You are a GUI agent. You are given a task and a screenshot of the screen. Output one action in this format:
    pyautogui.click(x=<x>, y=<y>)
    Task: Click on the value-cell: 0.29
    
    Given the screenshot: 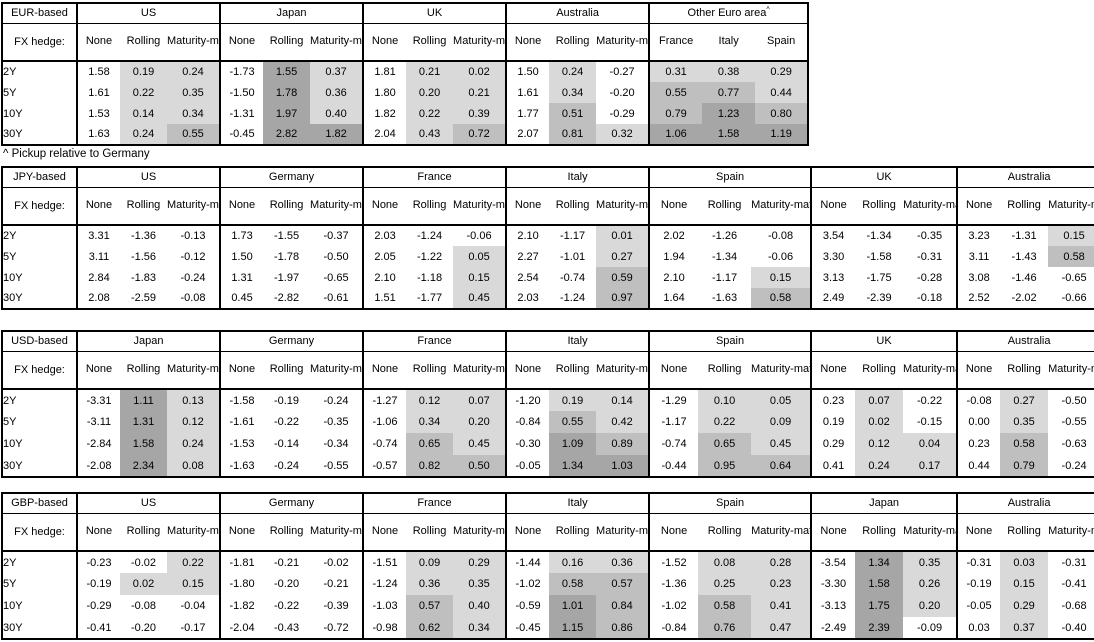 What is the action you would take?
    pyautogui.click(x=833, y=444)
    